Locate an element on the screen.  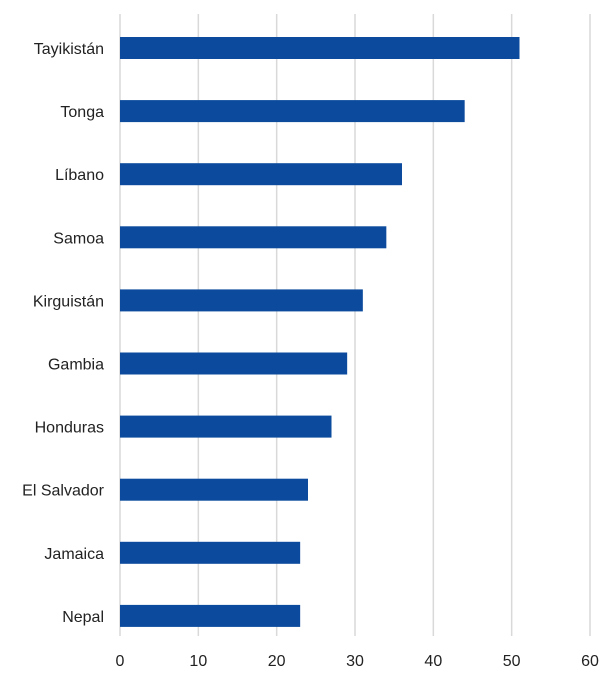
category-label: Líbano is located at coordinates (79, 175).